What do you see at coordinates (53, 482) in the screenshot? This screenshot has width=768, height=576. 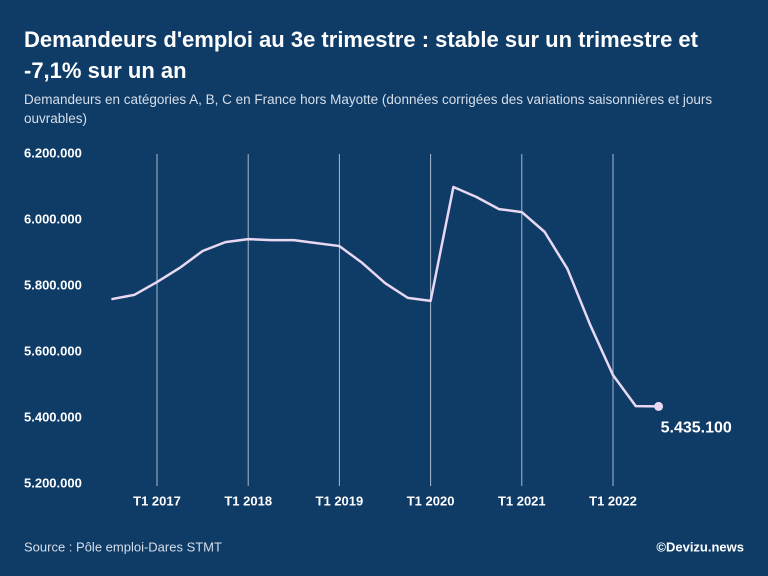 I see `y-tick-label: 5.200.000` at bounding box center [53, 482].